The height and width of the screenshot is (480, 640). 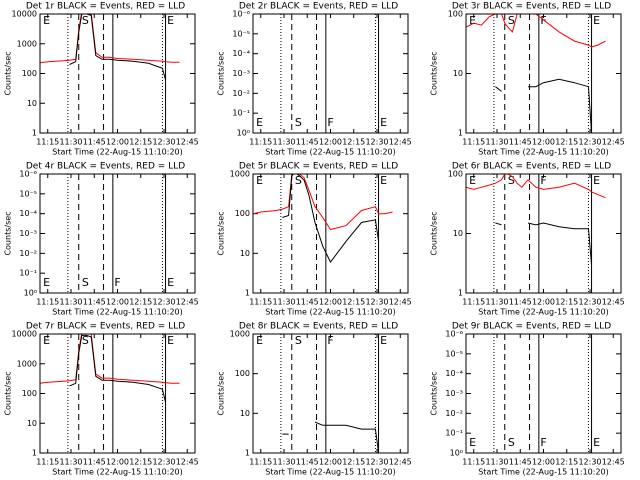 I want to click on panel-title: Det 4r BLACK = Events, RED = LLD, so click(x=105, y=167).